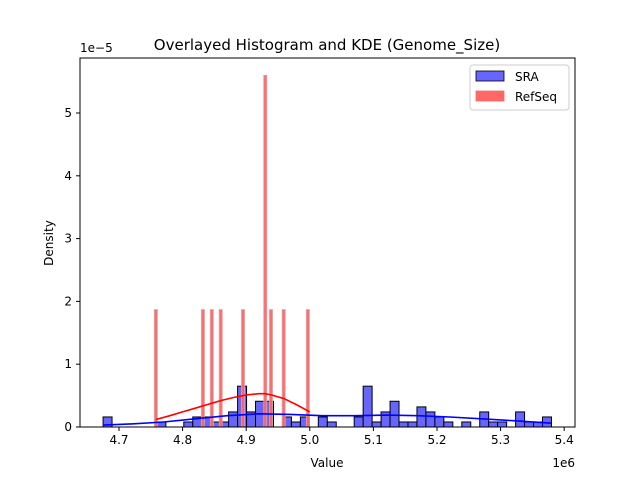  What do you see at coordinates (341, 437) in the screenshot?
I see `x-axis: 4.7 4.8 4.9 5.0 5.1 5.2 5.3 5.4` at bounding box center [341, 437].